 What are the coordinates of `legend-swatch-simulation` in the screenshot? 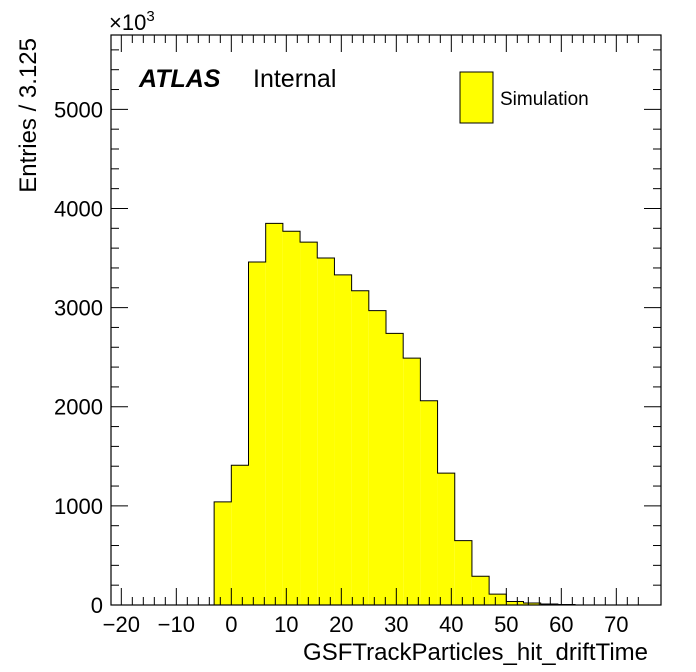 It's located at (476, 97).